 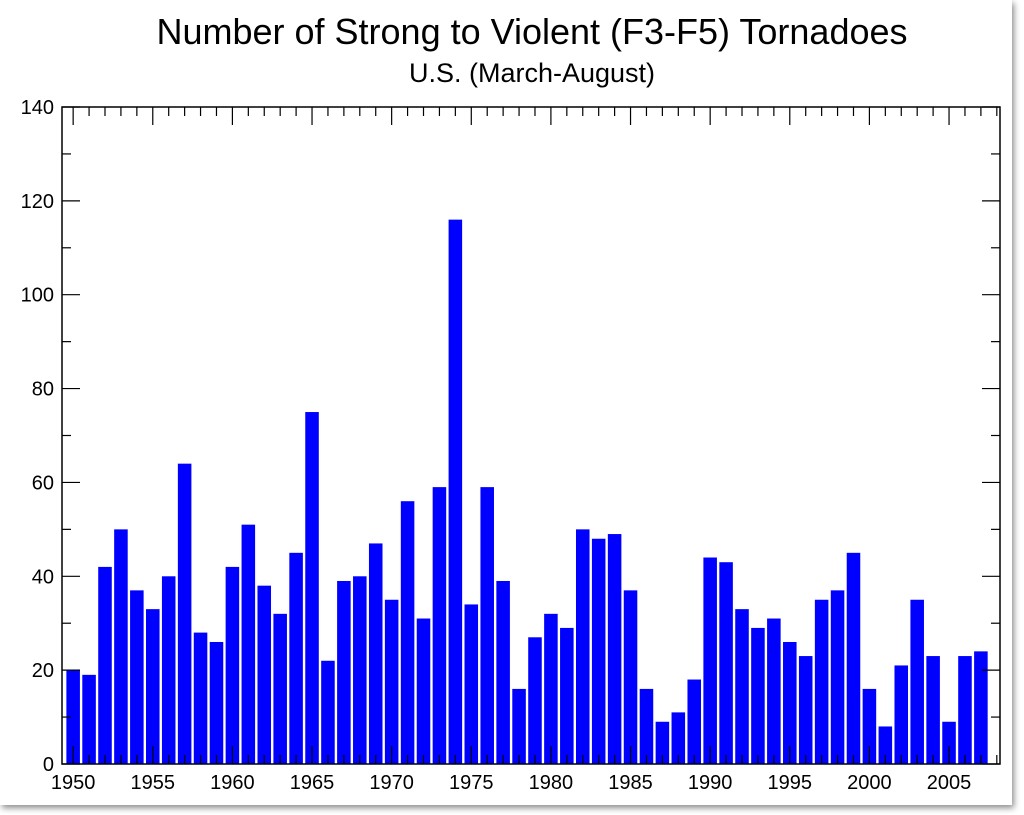 I want to click on bar-1973, so click(x=439, y=625).